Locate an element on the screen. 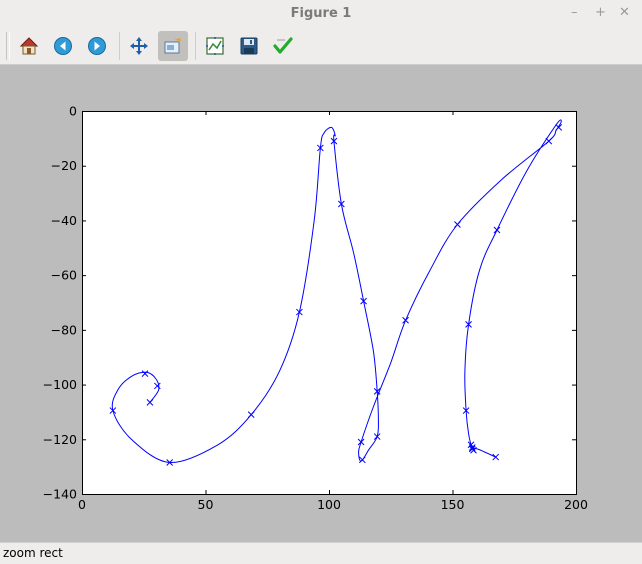  home-icon is located at coordinates (29, 46).